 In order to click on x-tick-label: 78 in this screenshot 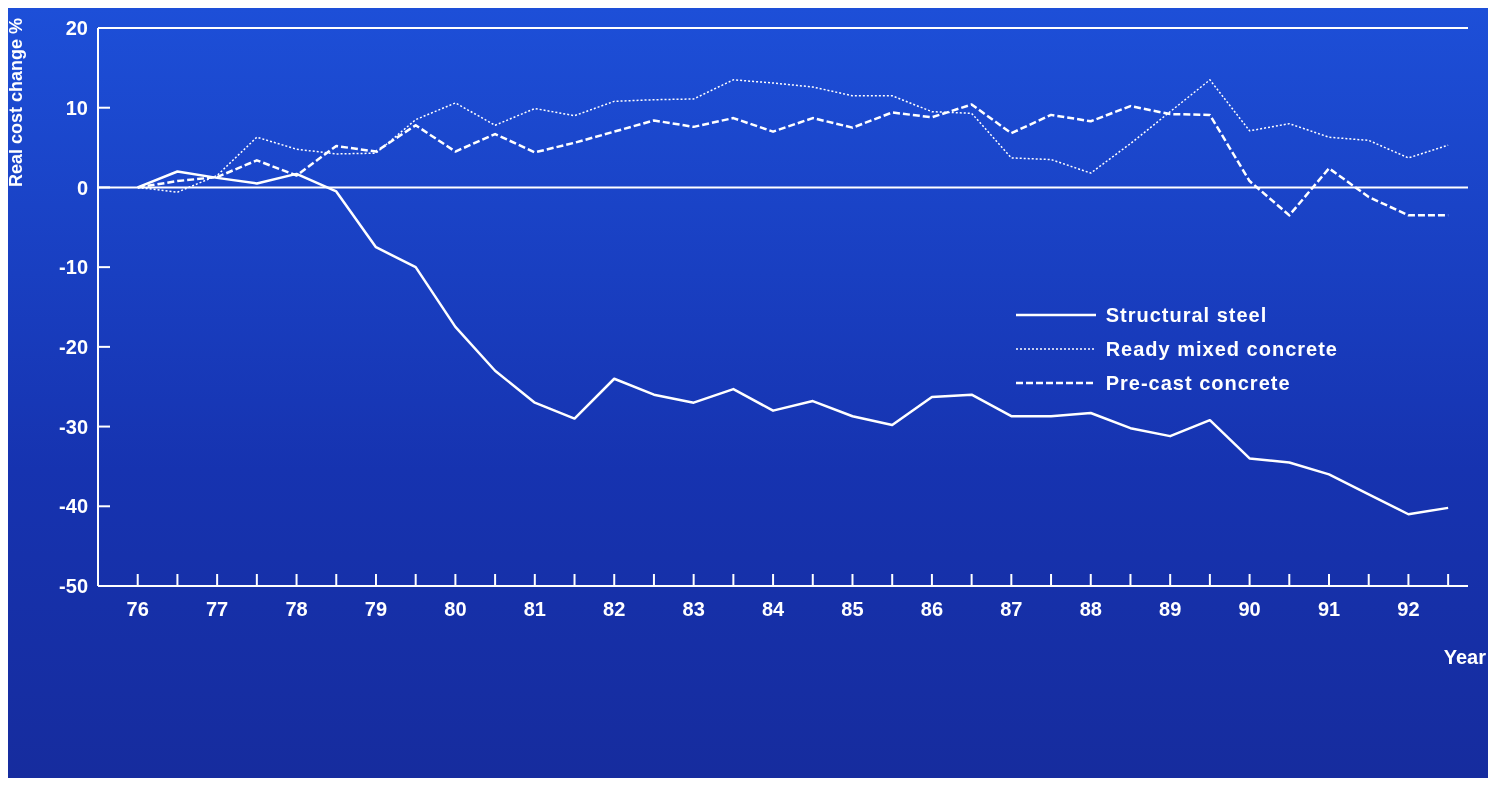, I will do `click(296, 609)`.